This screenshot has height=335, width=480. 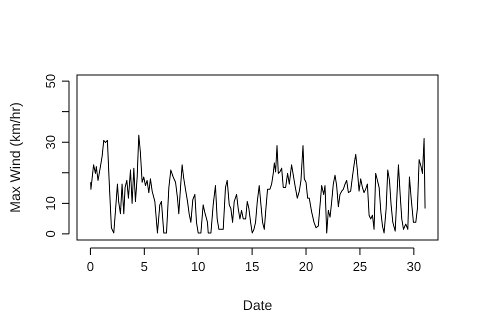 I want to click on y-tick-label: 10, so click(x=50, y=203).